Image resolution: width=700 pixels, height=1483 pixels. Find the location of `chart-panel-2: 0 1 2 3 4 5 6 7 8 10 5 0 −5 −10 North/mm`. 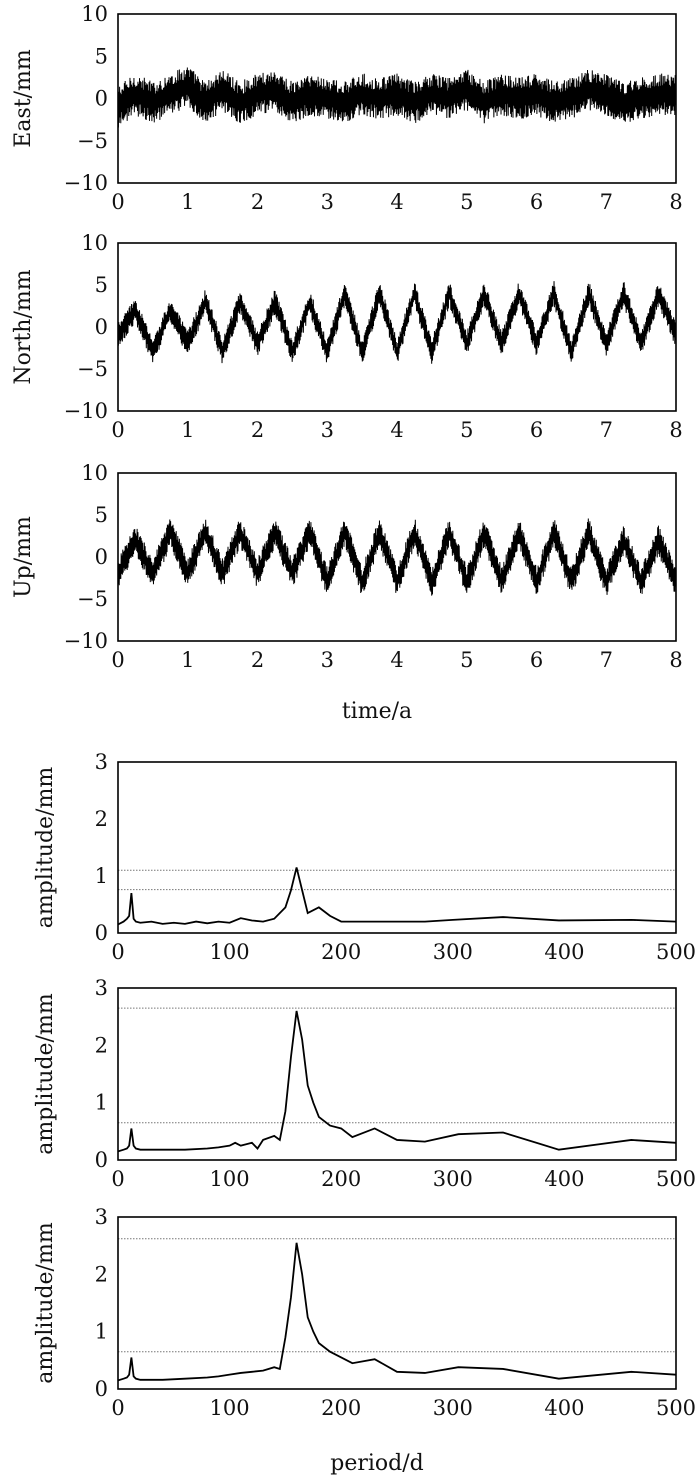

chart-panel-2: 0 1 2 3 4 5 6 7 8 10 5 0 −5 −10 North/mm is located at coordinates (347, 336).